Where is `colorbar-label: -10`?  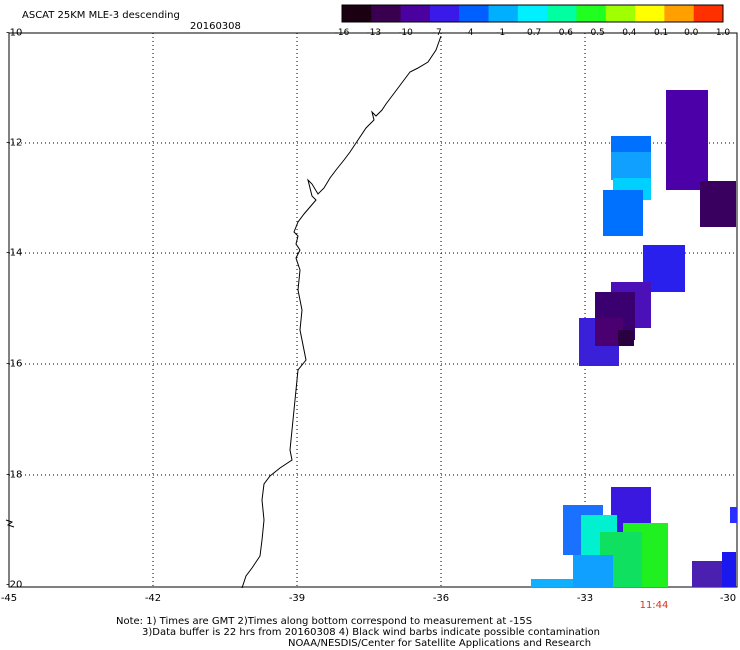
colorbar-label: -10 is located at coordinates (405, 33).